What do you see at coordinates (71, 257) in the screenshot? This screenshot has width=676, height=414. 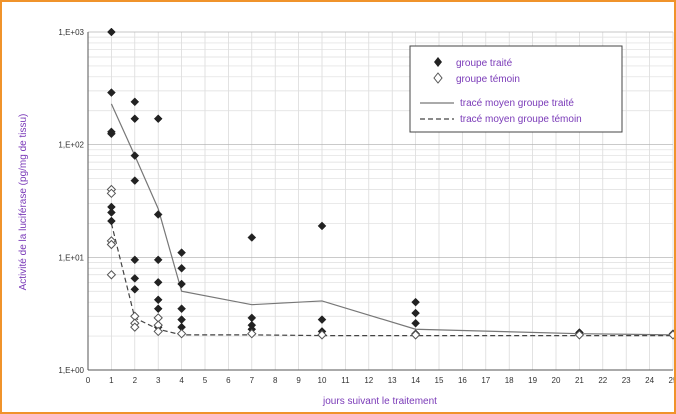 I see `y-tick-label: 1,E+01` at bounding box center [71, 257].